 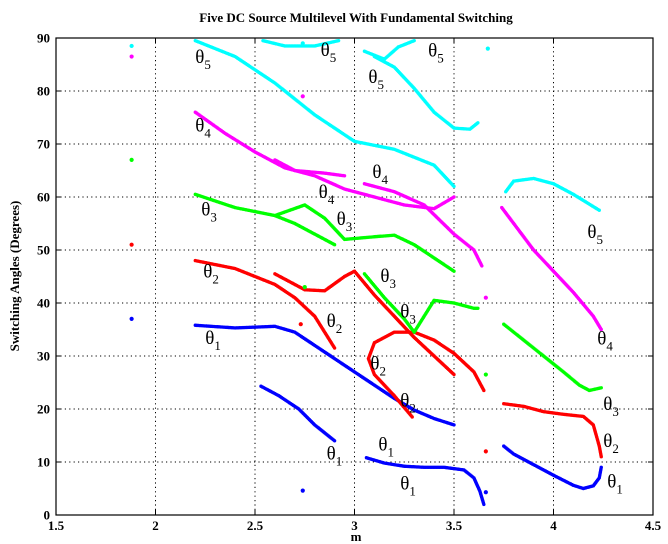 I want to click on y-tick-label: 30, so click(x=43, y=356).